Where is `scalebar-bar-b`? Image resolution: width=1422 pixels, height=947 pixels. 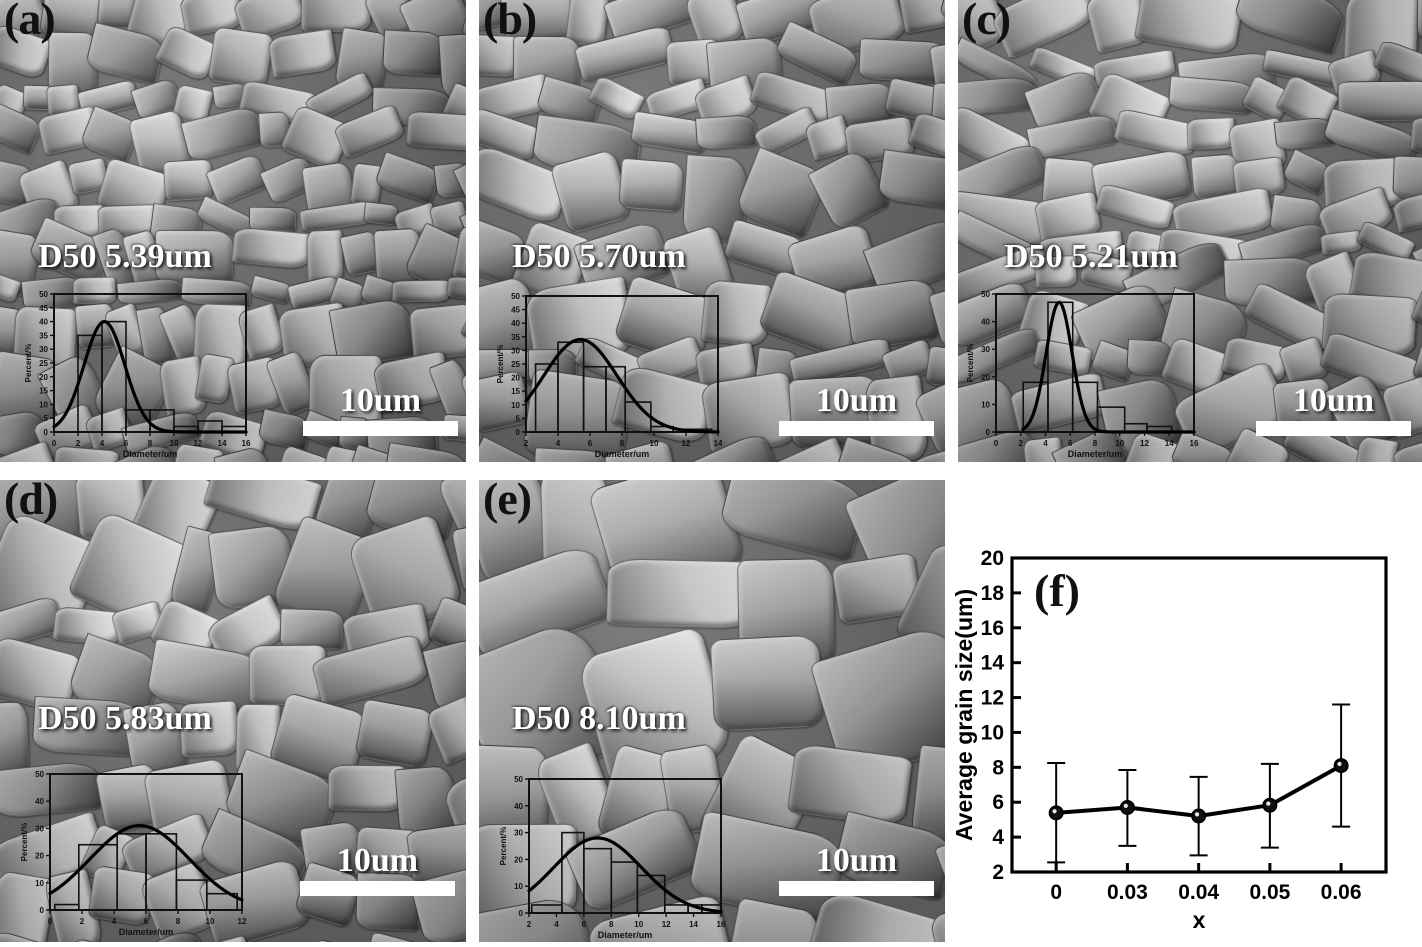 scalebar-bar-b is located at coordinates (856, 428).